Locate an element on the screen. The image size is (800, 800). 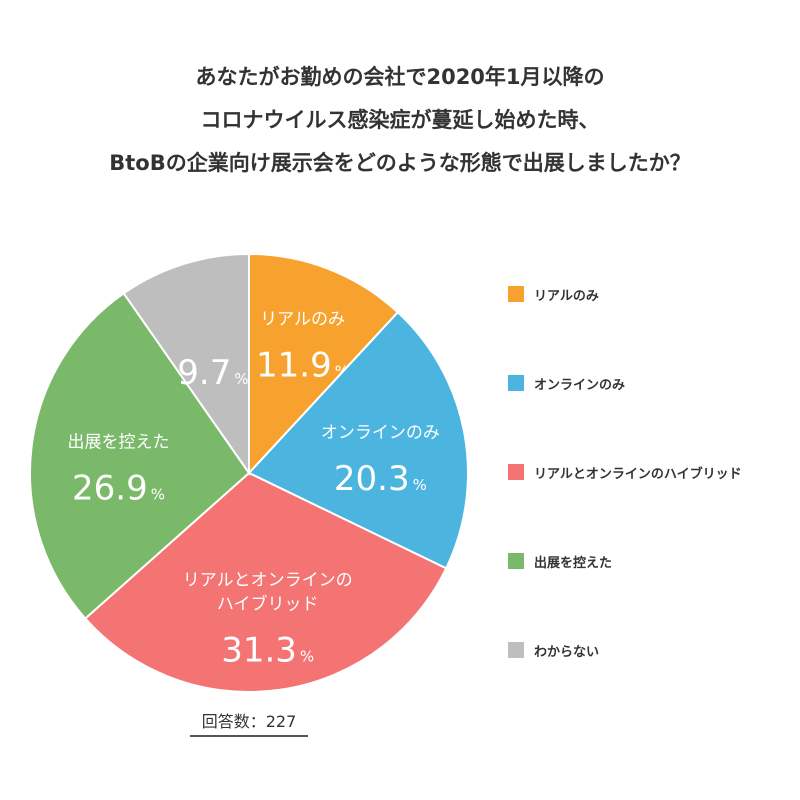
legend-item-online-only: オンラインのみ is located at coordinates (566, 383).